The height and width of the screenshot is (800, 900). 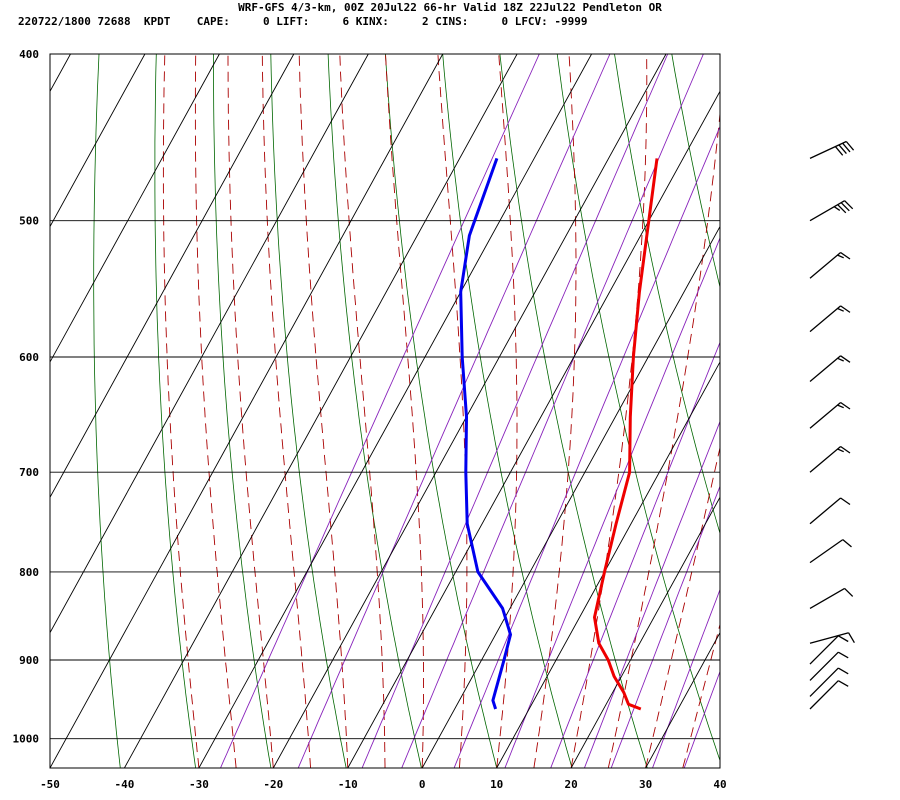 I want to click on x-tick-label: -50, so click(x=50, y=784).